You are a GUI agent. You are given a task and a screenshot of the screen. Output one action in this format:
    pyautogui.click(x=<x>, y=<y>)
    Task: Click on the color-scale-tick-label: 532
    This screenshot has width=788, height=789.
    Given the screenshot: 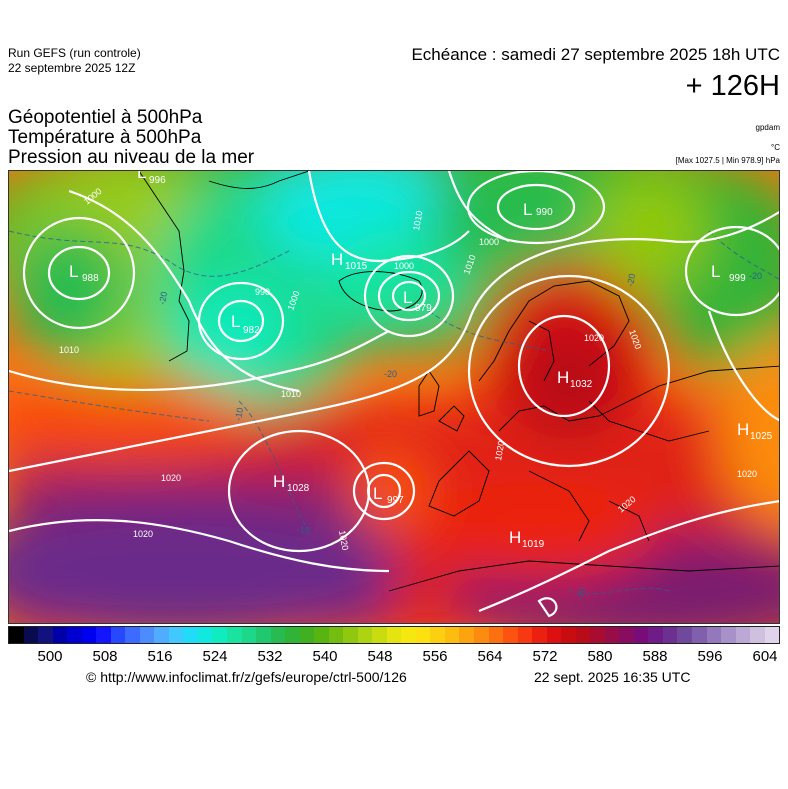 What is the action you would take?
    pyautogui.click(x=270, y=656)
    